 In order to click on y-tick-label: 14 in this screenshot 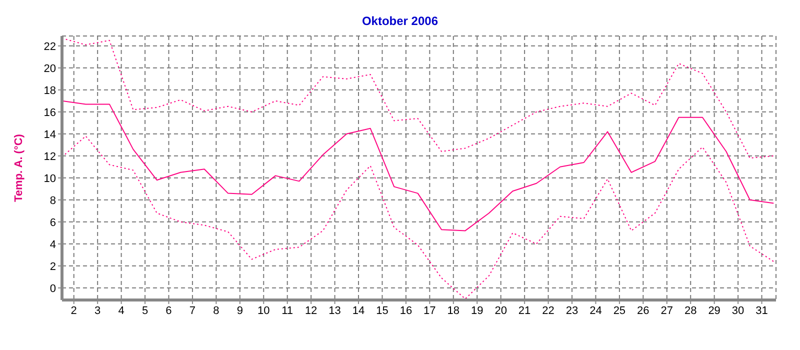, I will do `click(50, 134)`.